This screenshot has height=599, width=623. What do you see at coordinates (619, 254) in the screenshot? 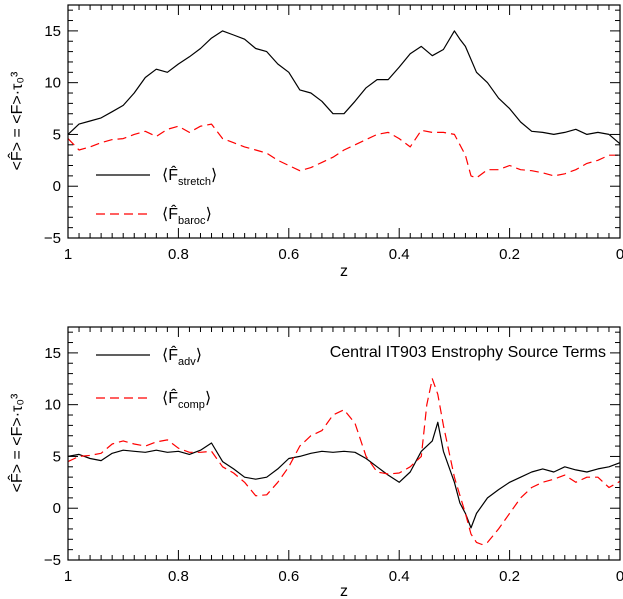
I see `top-x-tick-label: 0` at bounding box center [619, 254].